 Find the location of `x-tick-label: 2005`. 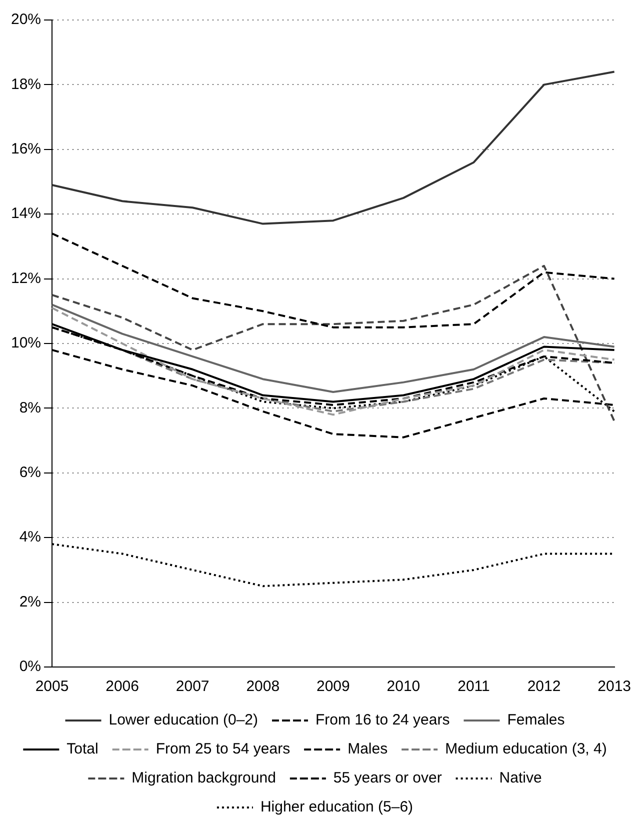

x-tick-label: 2005 is located at coordinates (52, 687).